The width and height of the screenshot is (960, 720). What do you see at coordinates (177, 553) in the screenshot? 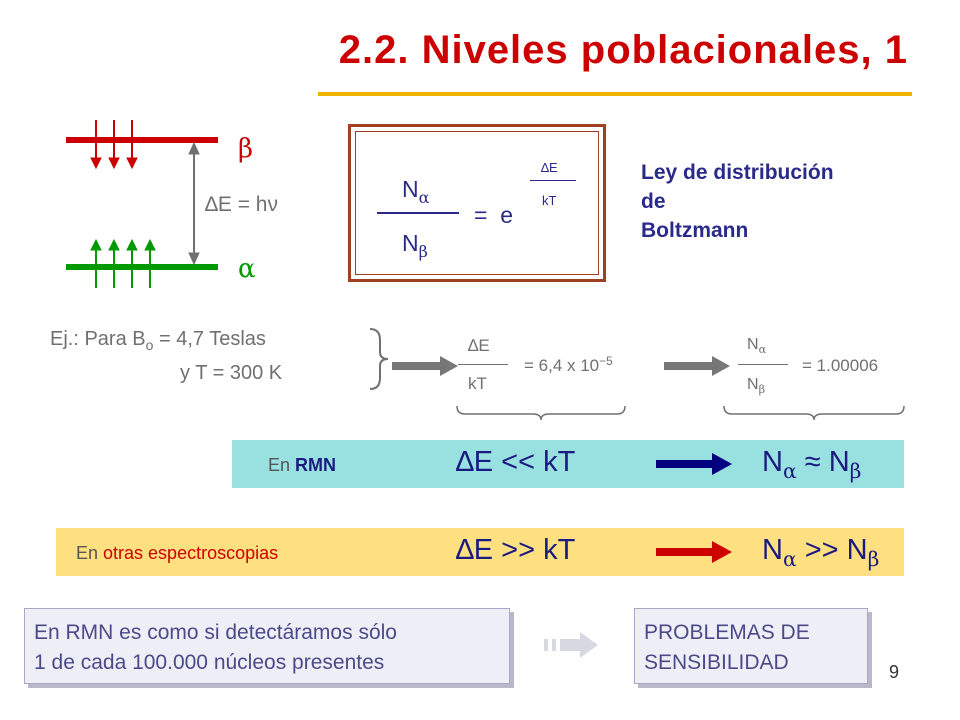
I see `other-band-label: En otras espectroscopias` at bounding box center [177, 553].